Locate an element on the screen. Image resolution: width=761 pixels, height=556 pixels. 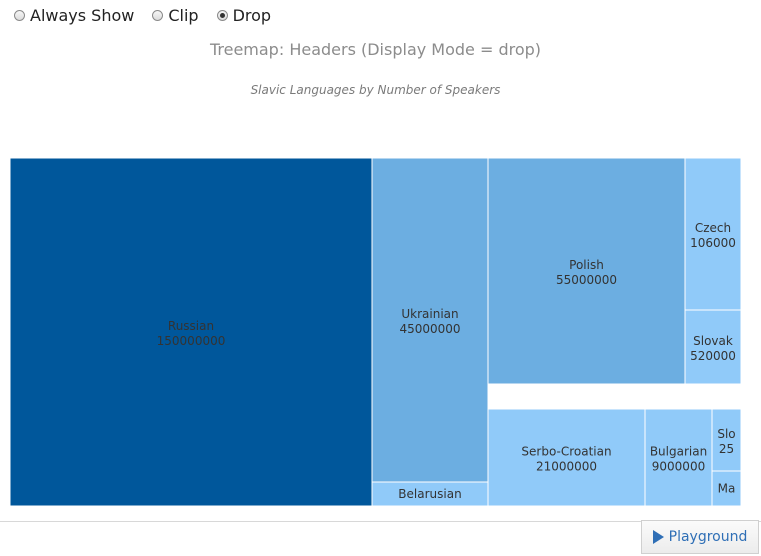
treemap-label: Slovak is located at coordinates (713, 341).